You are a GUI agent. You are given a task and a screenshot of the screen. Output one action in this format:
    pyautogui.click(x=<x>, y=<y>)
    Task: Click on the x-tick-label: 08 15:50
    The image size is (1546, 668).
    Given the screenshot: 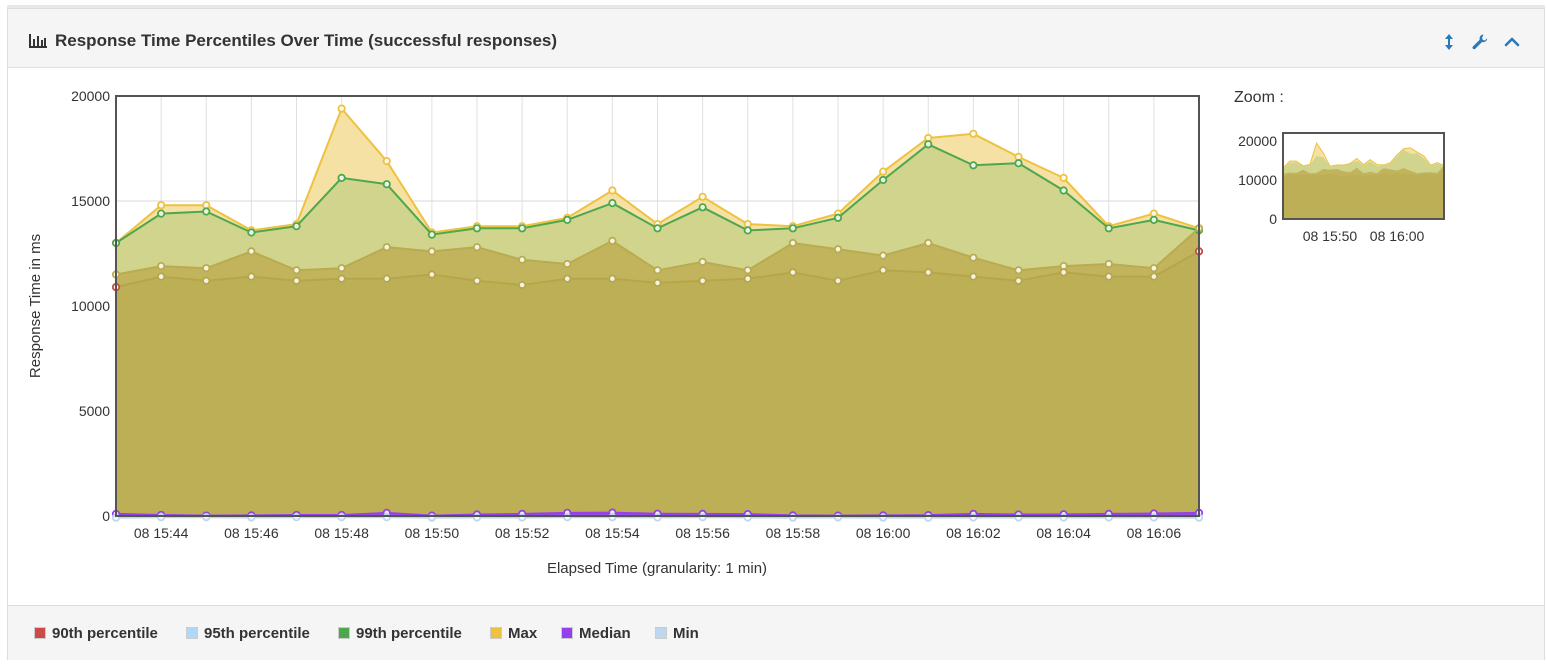 What is the action you would take?
    pyautogui.click(x=432, y=533)
    